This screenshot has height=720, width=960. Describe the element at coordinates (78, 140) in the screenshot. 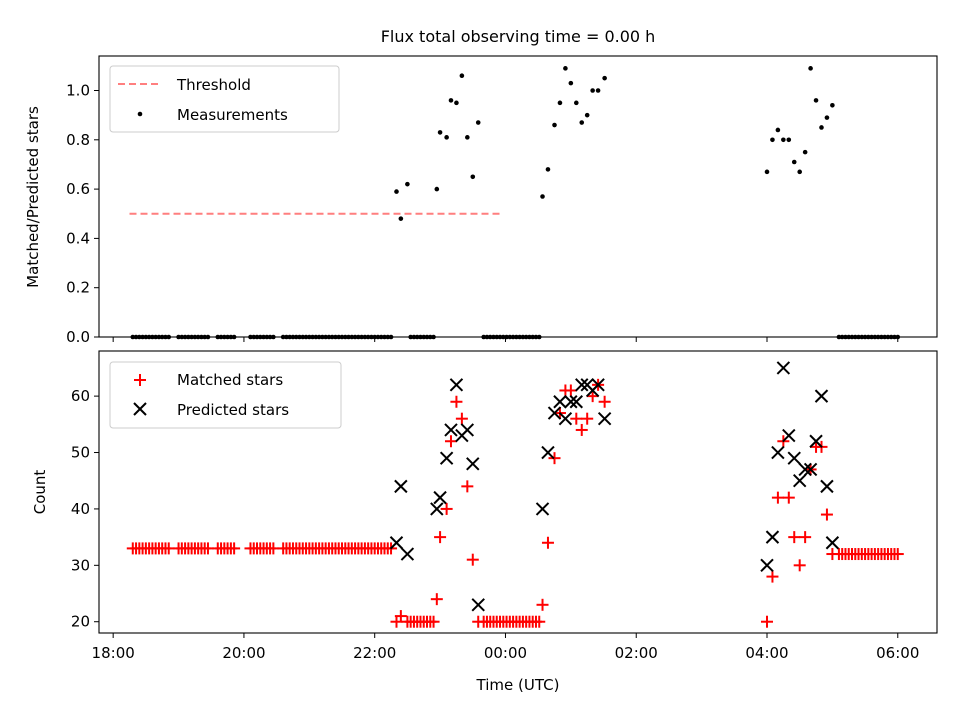

I see `top-y-tick-label: 0.8` at that location.